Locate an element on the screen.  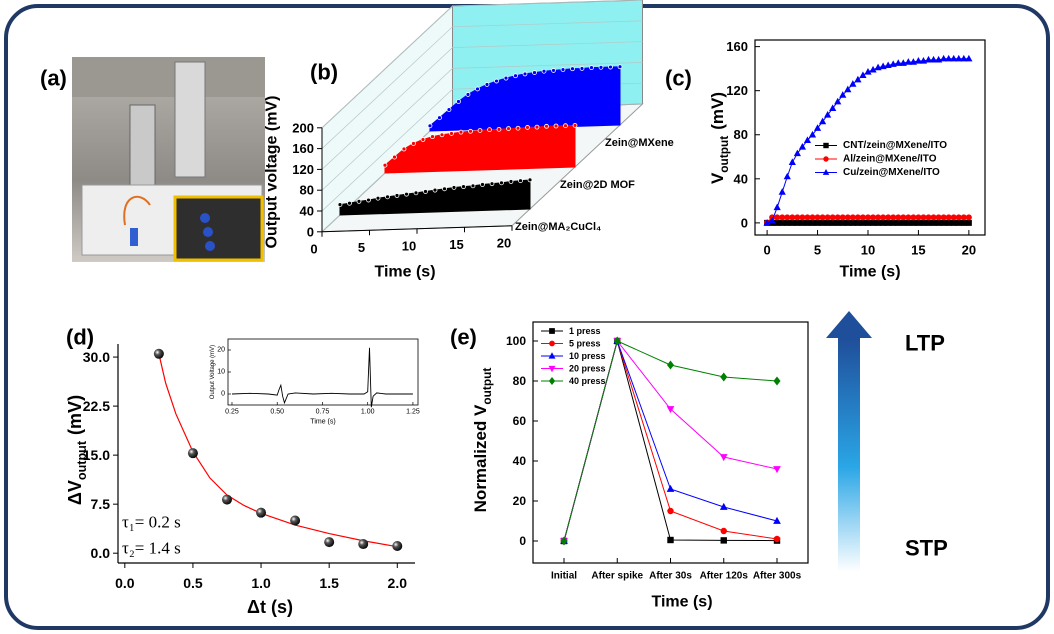
legend-label: Al/zein@MXene/ITO is located at coordinates (890, 159).